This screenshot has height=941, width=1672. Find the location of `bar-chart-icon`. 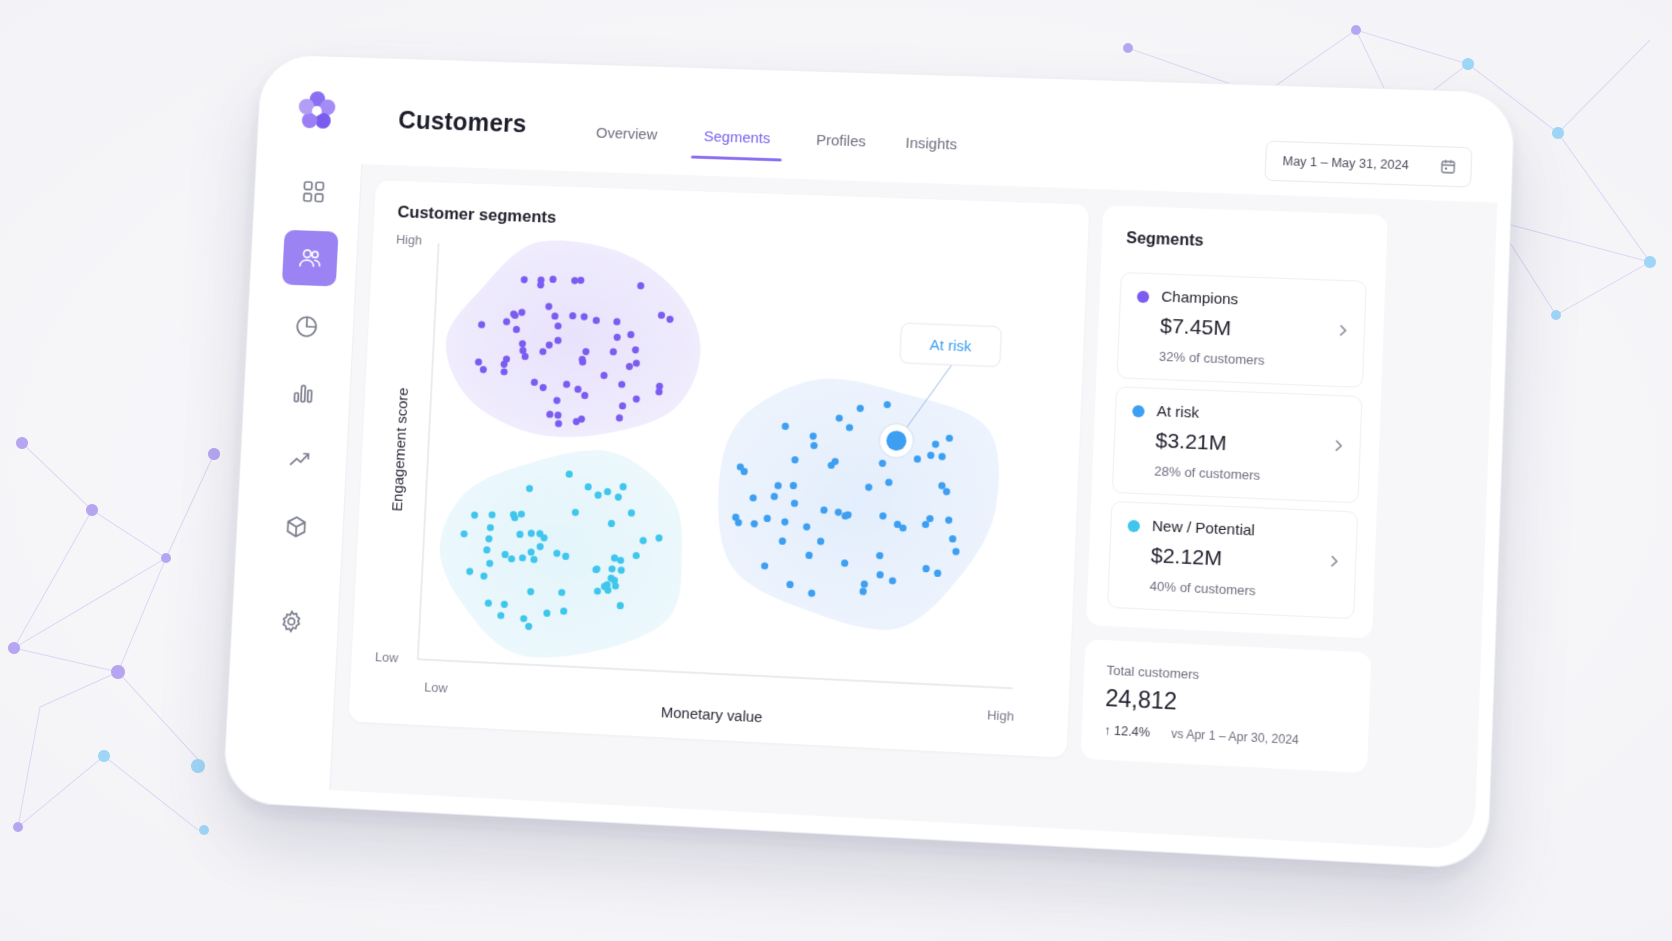

bar-chart-icon is located at coordinates (303, 393).